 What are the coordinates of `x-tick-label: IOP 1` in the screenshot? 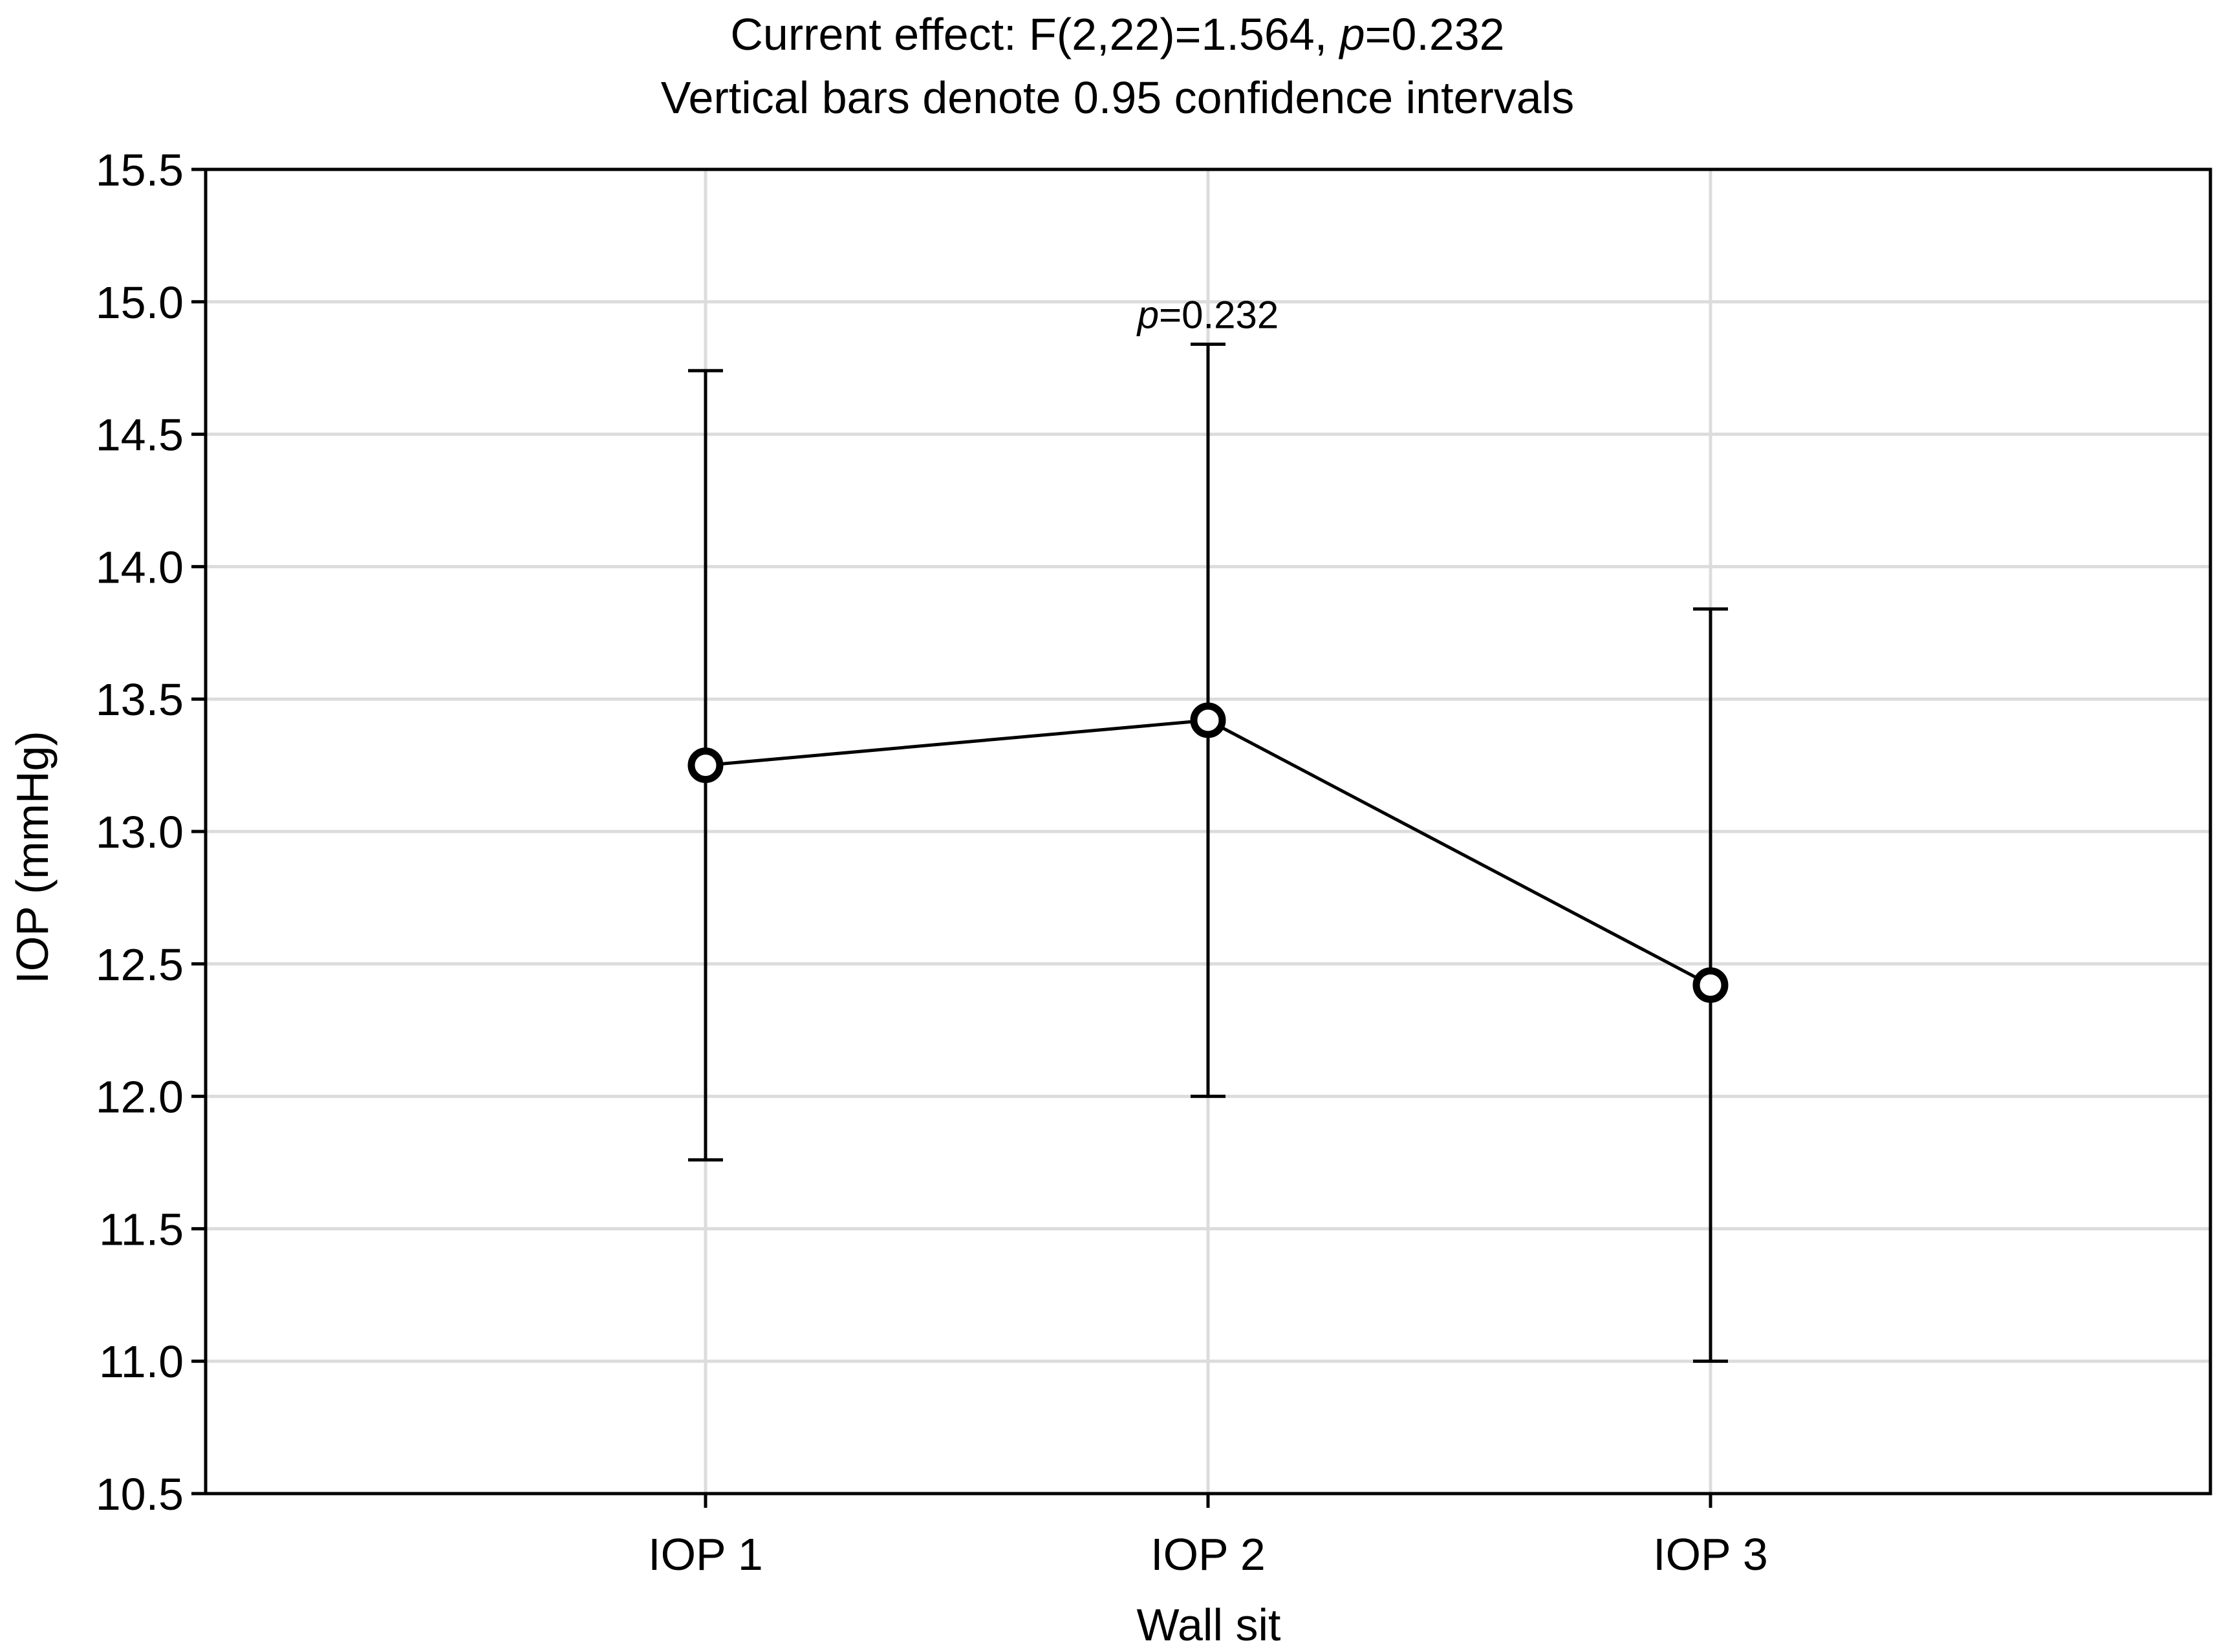 It's located at (706, 1555).